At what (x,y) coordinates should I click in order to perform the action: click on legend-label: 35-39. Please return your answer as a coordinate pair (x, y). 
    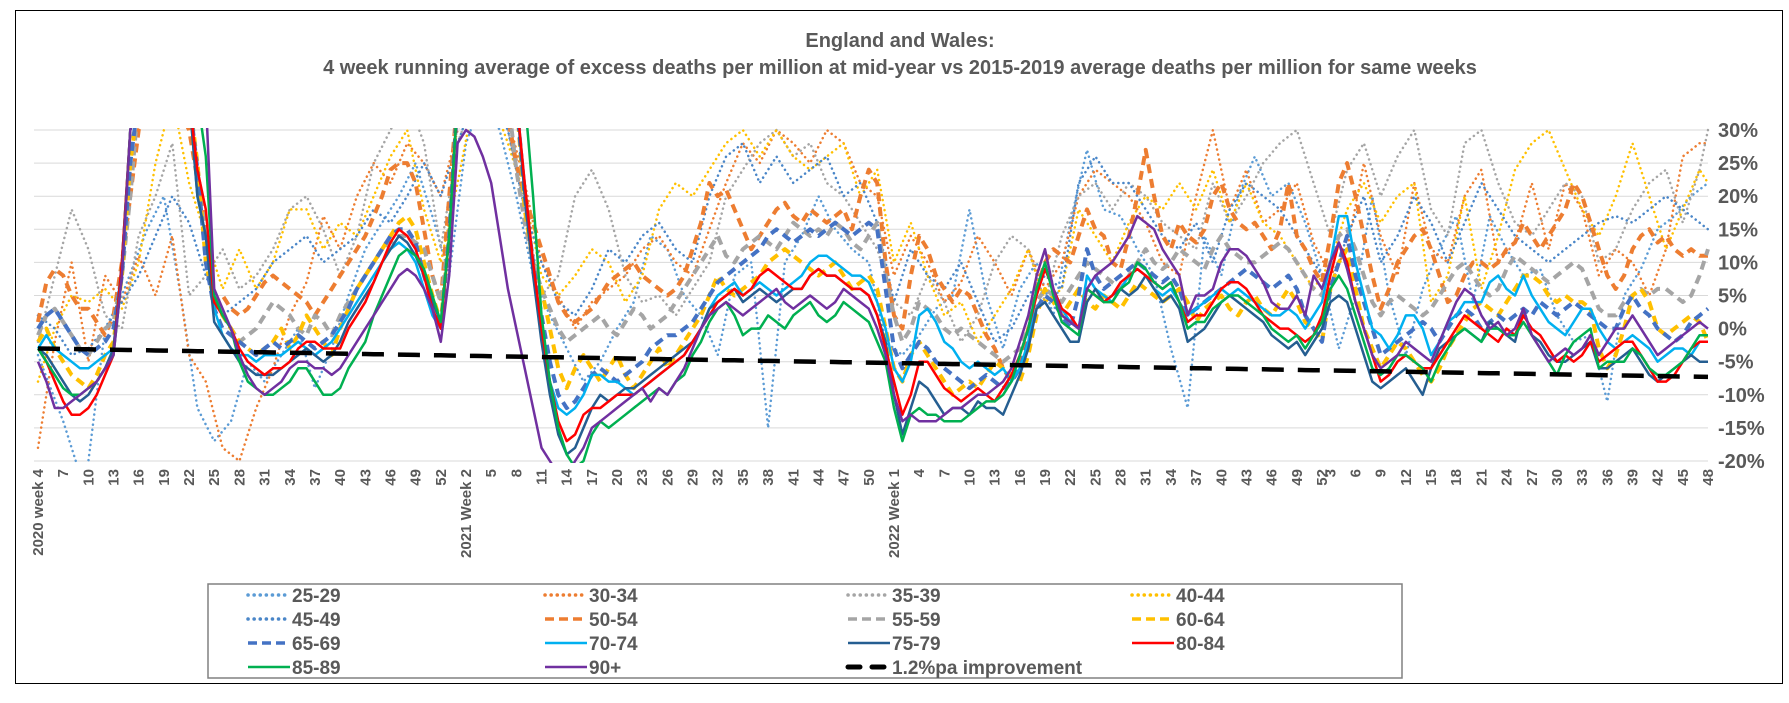
    Looking at the image, I should click on (916, 596).